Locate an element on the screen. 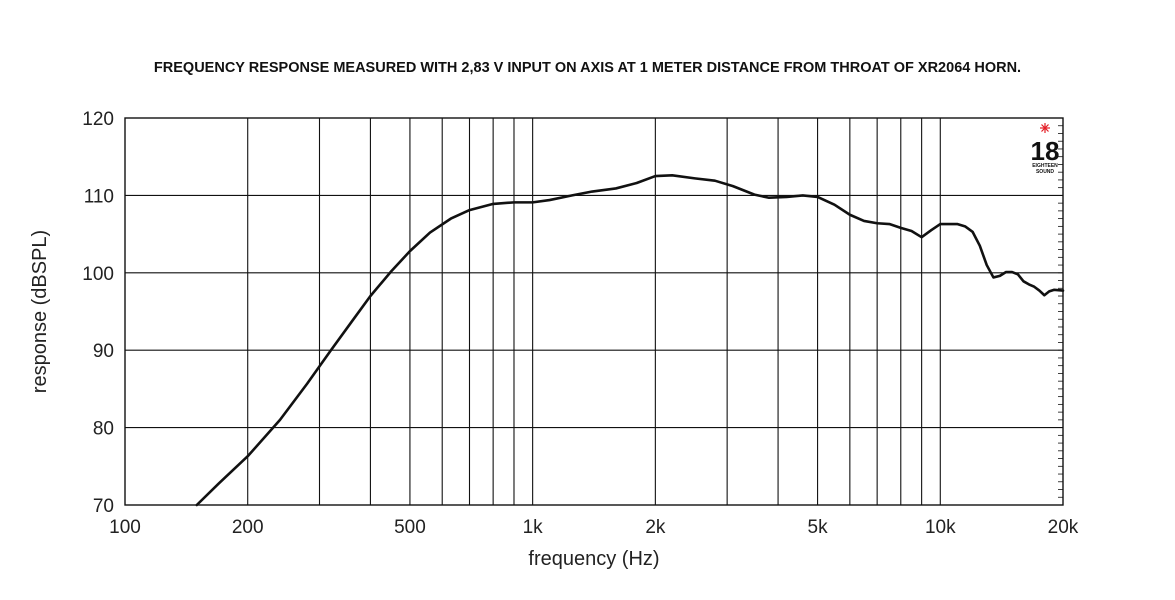  logo-number: 18 is located at coordinates (1045, 151).